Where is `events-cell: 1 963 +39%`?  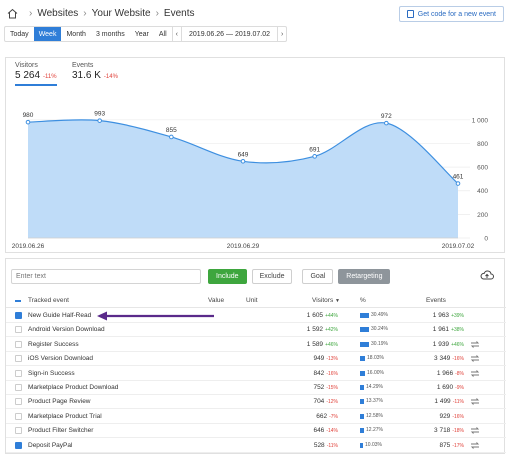 events-cell: 1 963 +39% is located at coordinates (441, 315).